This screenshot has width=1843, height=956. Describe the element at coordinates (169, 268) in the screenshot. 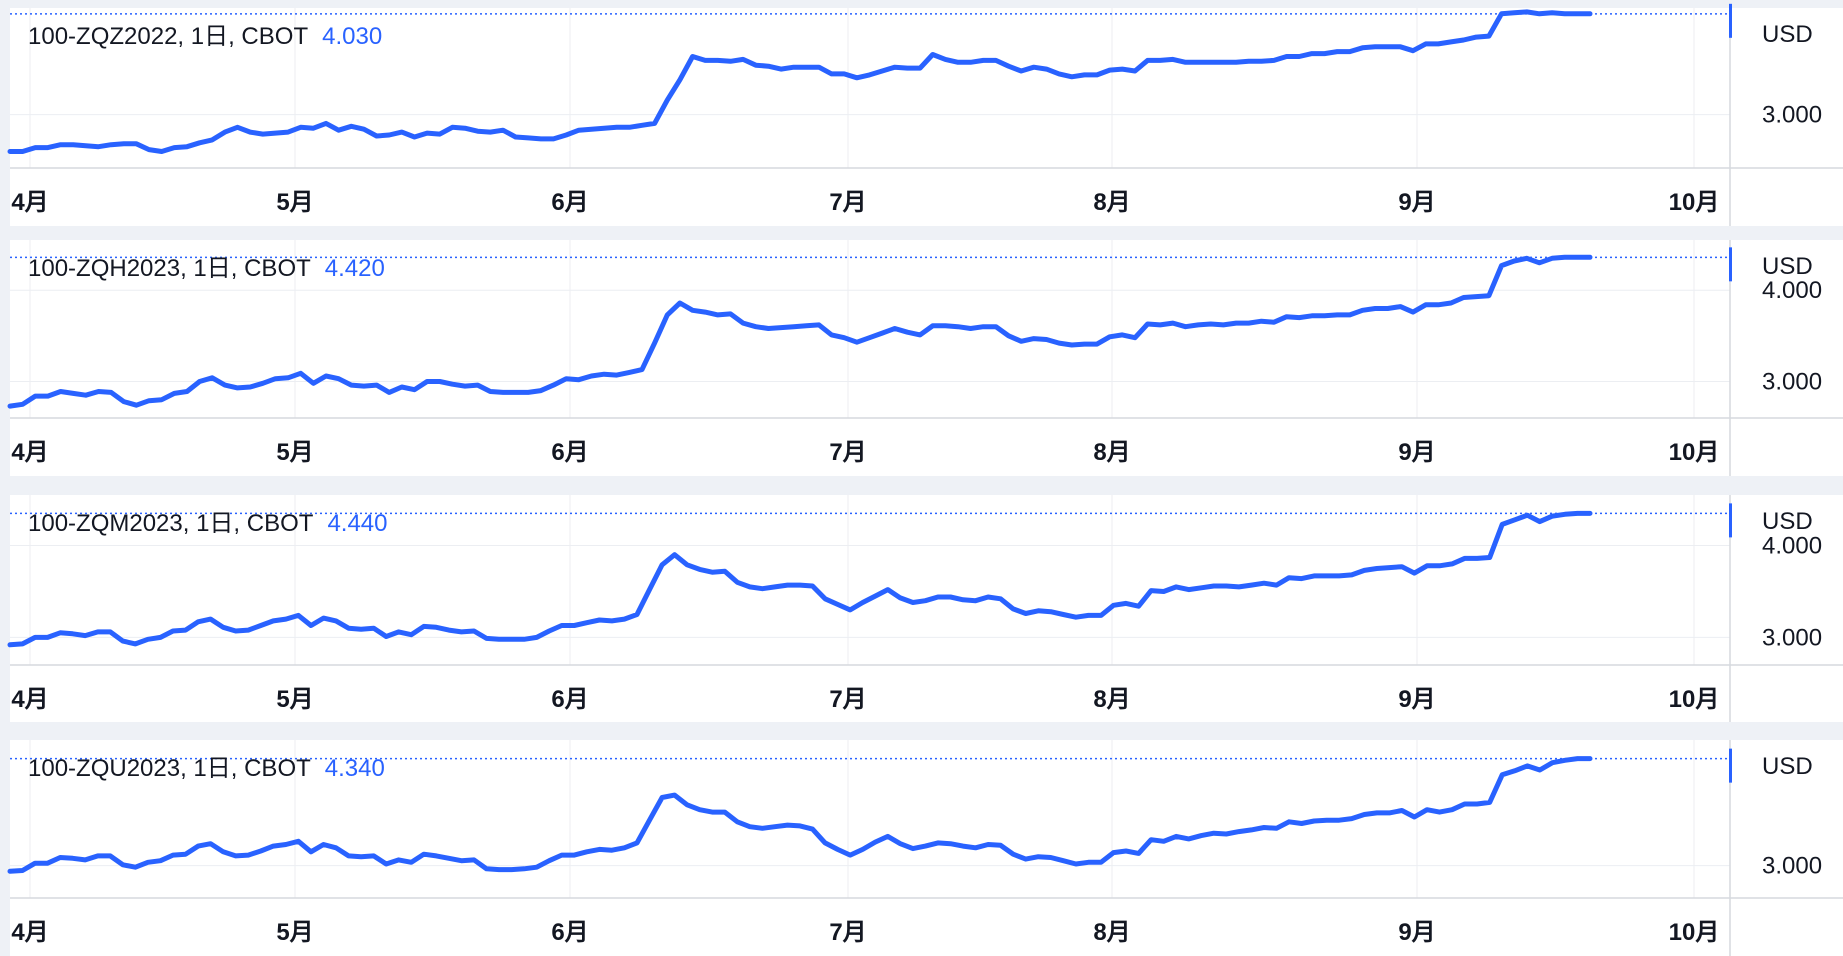

I see `symbol-label: 100-ZQH2023, 1日, CBOT` at that location.